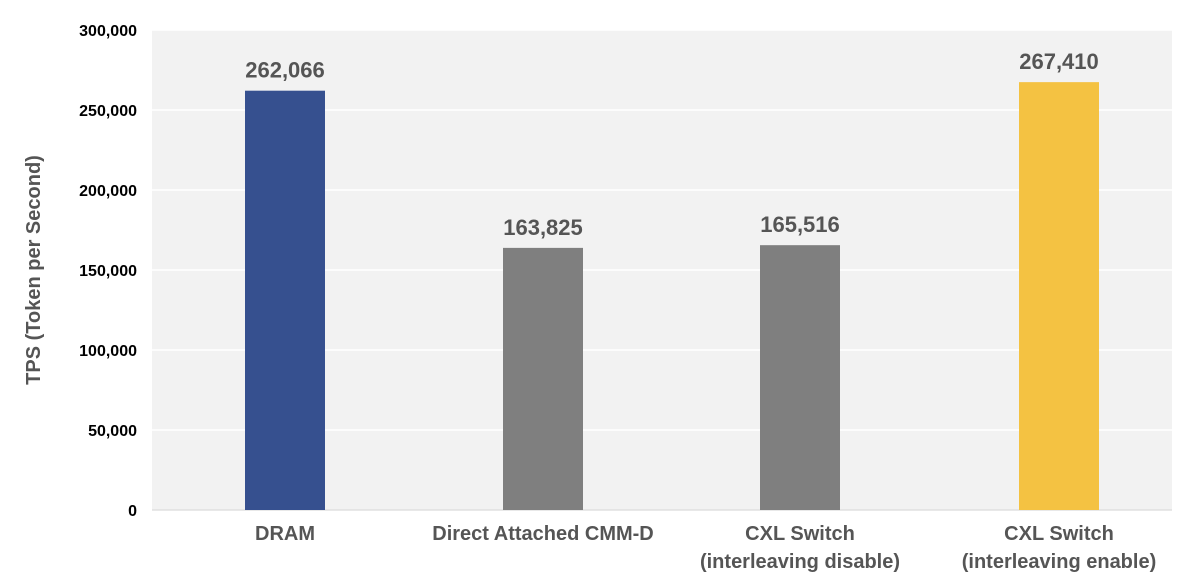 The height and width of the screenshot is (584, 1200). I want to click on y-tick-label: 200,000, so click(108, 191).